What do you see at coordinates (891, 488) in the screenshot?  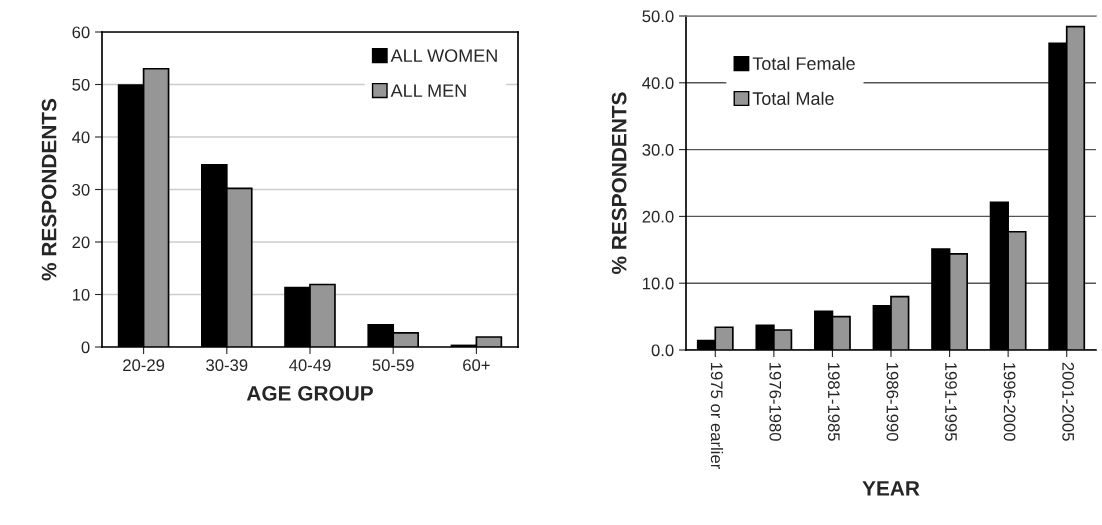 I see `x-axis-title: YEAR` at bounding box center [891, 488].